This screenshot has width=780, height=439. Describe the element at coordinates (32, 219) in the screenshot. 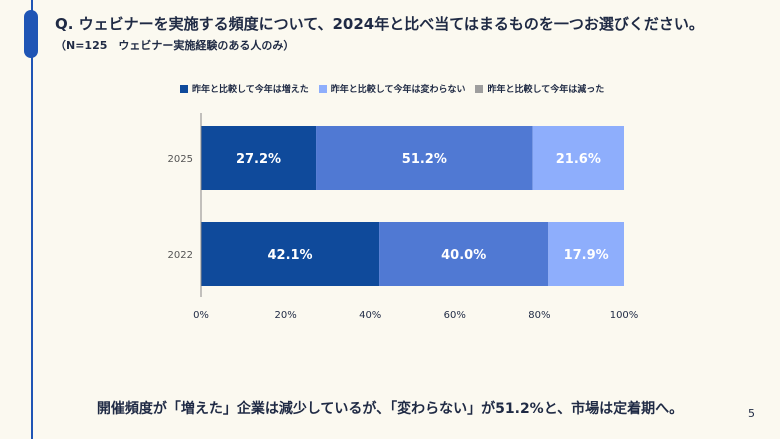

I see `left-accent-line` at that location.